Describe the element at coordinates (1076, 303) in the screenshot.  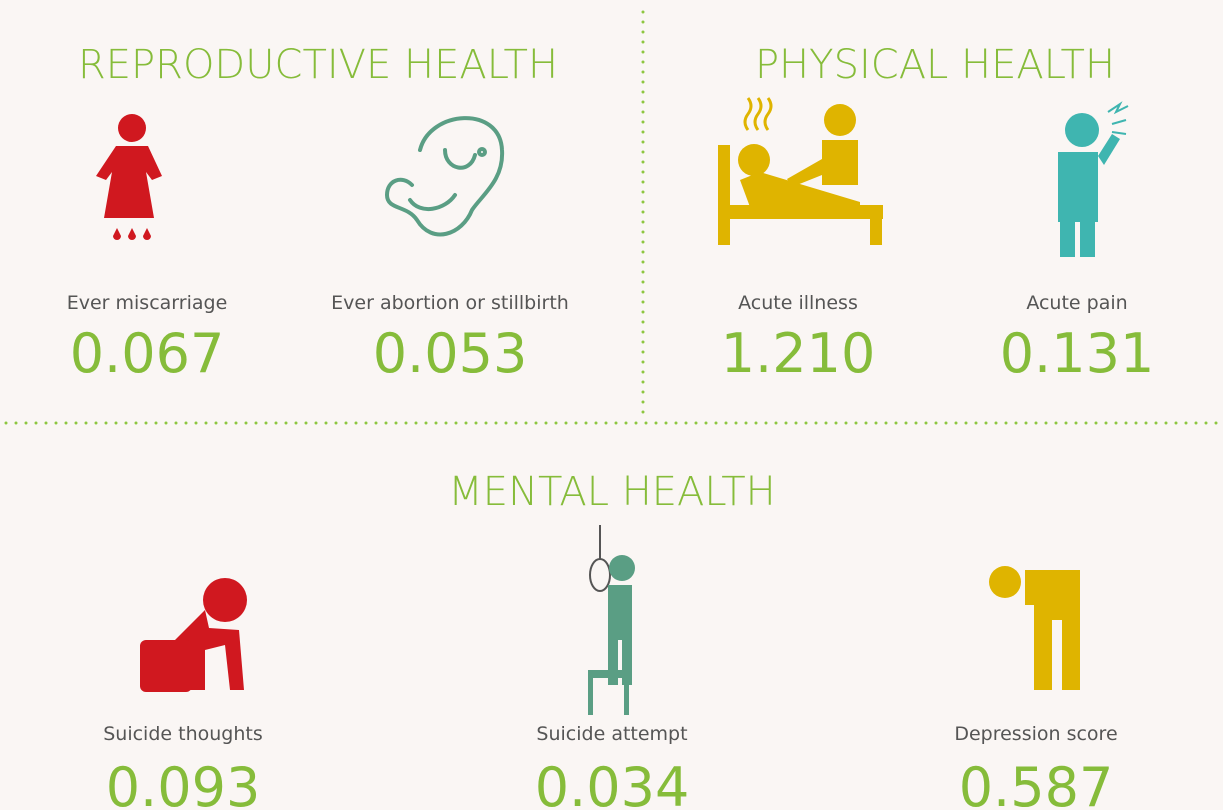
I see `item-label: Acute pain` at that location.